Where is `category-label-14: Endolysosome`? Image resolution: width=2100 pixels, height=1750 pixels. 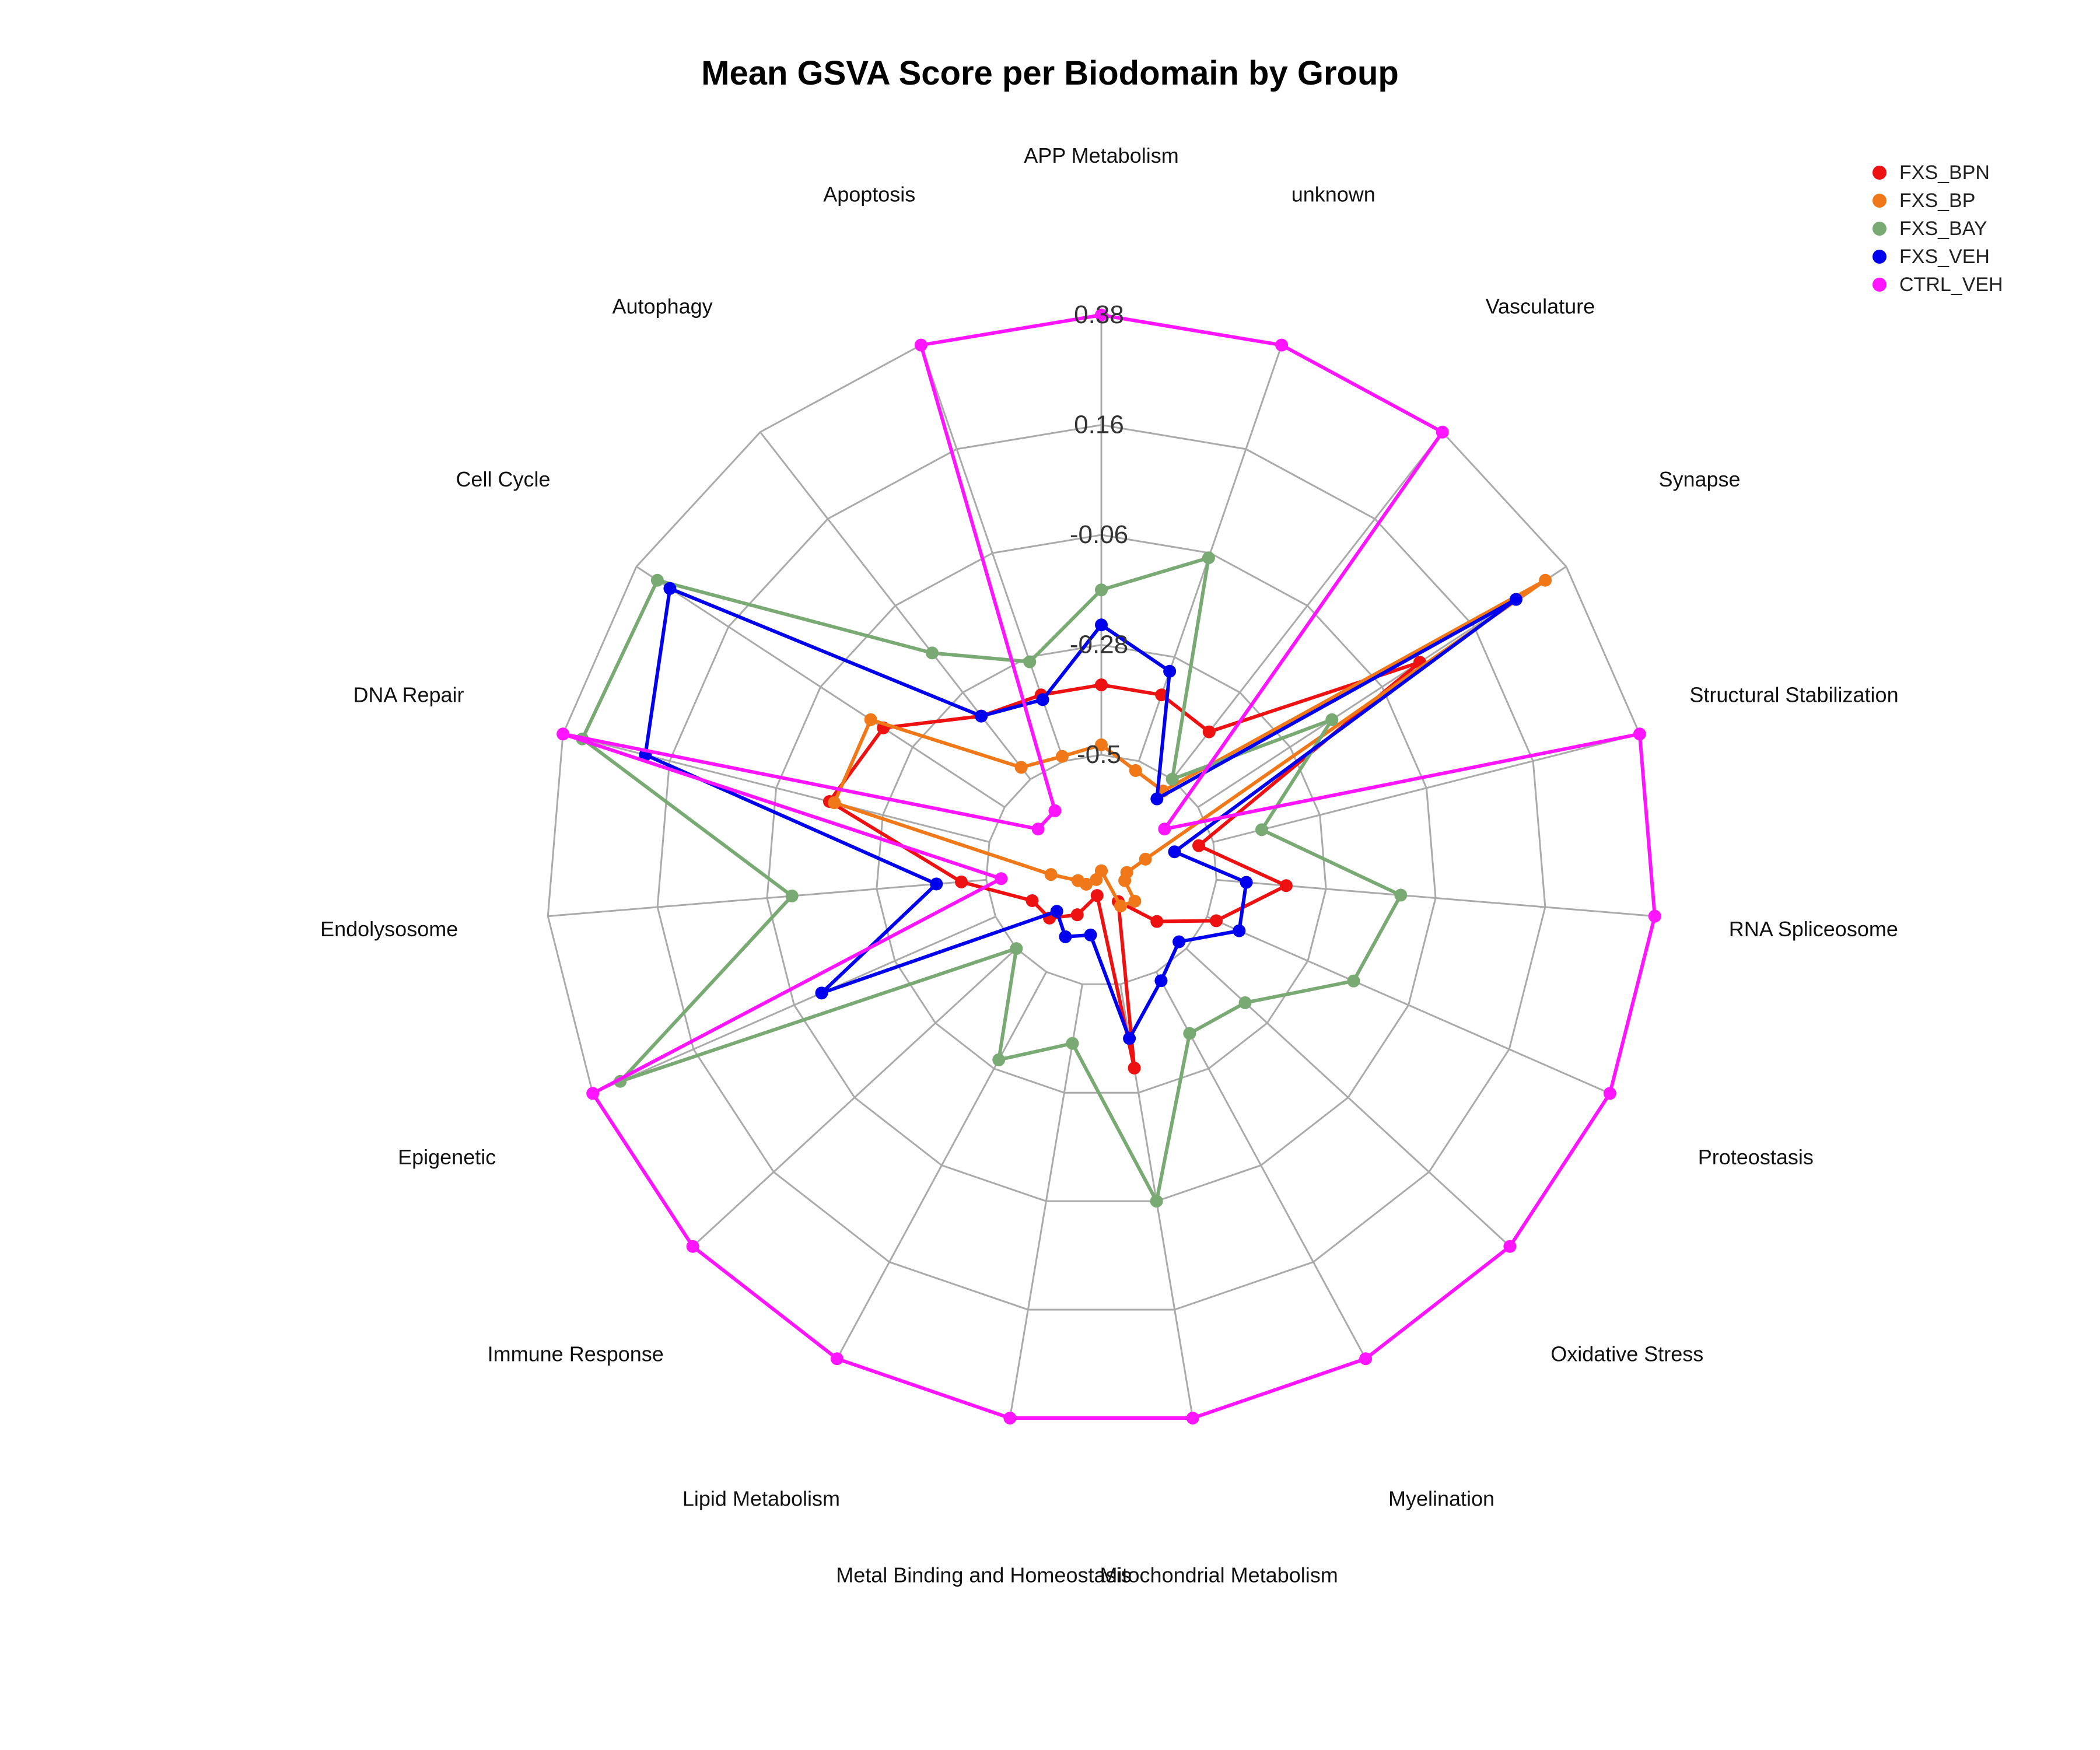 category-label-14: Endolysosome is located at coordinates (389, 929).